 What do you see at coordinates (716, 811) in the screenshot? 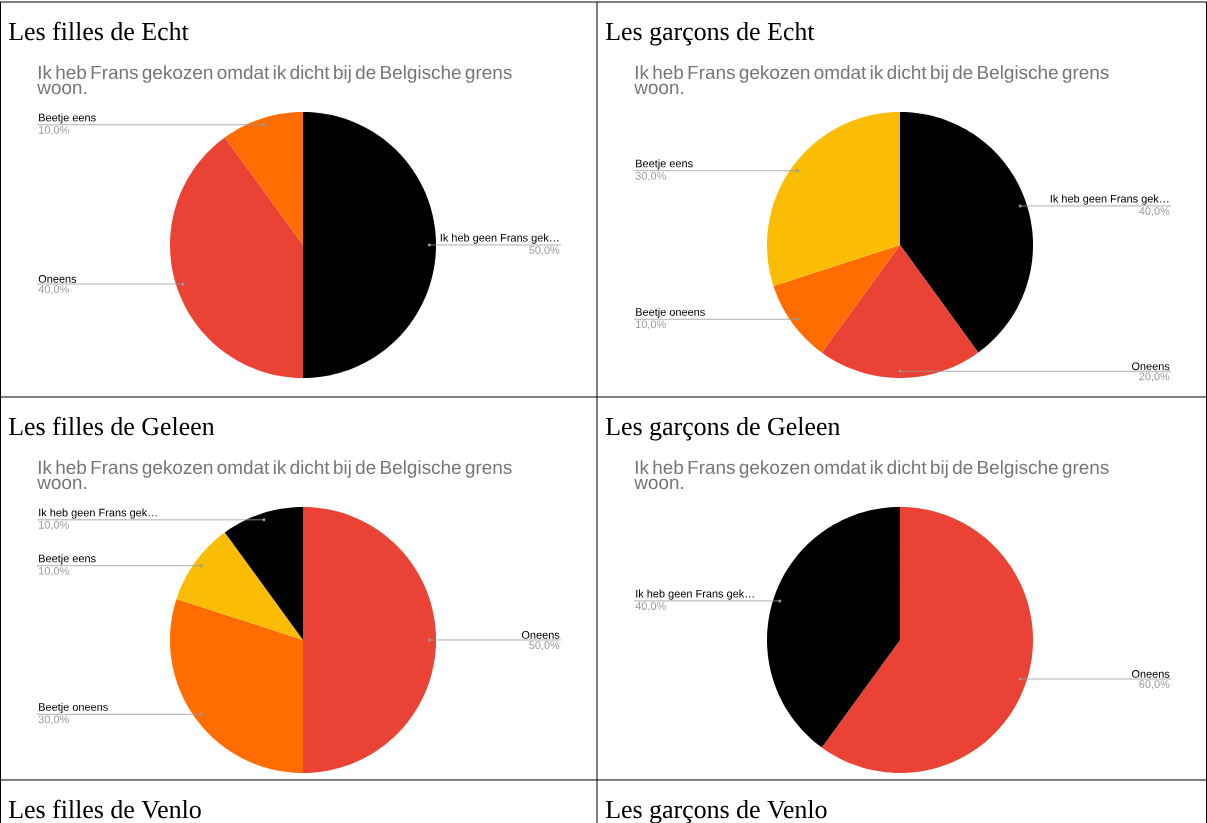
I see `text: Les garçons de Venlo` at bounding box center [716, 811].